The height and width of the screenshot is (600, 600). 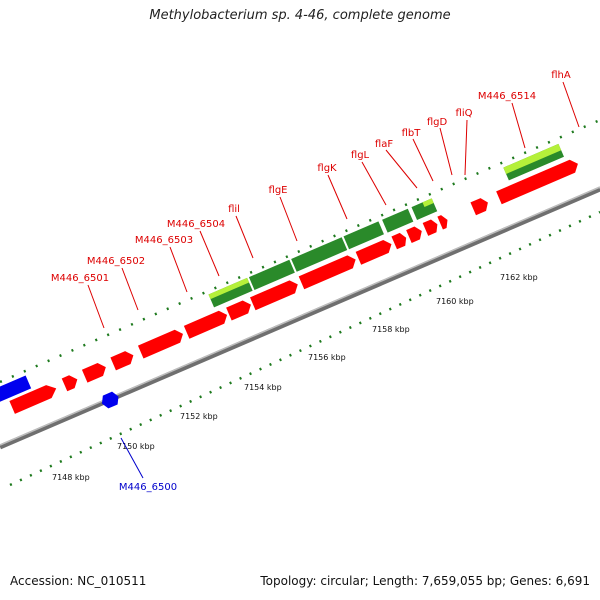 I want to click on scale-tick-label: 7160 kbp, so click(x=455, y=301).